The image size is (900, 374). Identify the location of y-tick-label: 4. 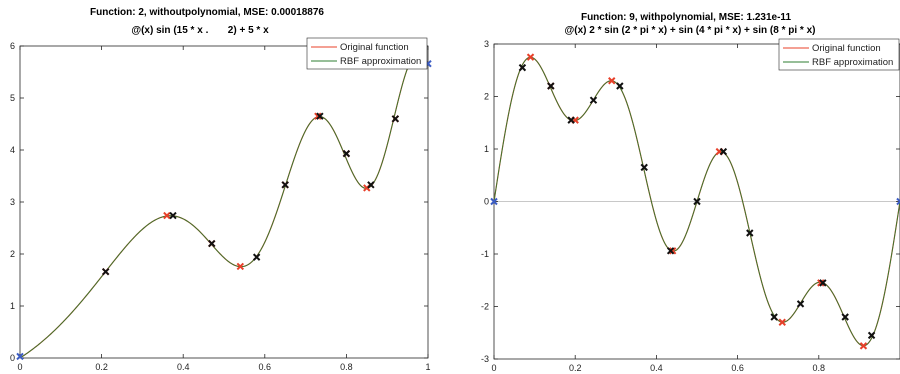
(12, 150).